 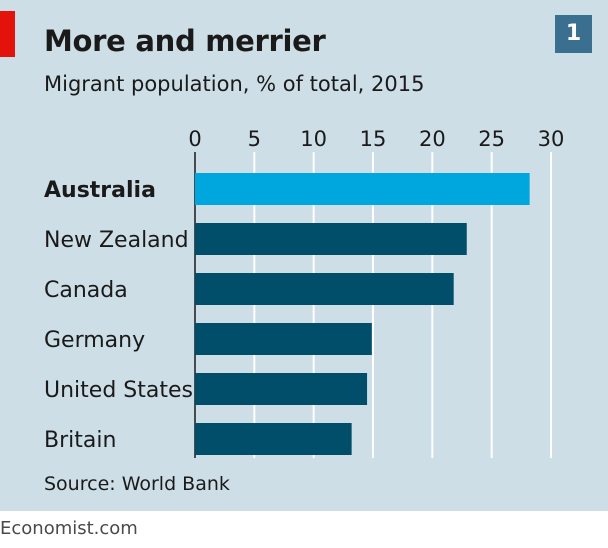 What do you see at coordinates (313, 139) in the screenshot?
I see `x-tick-label: 10` at bounding box center [313, 139].